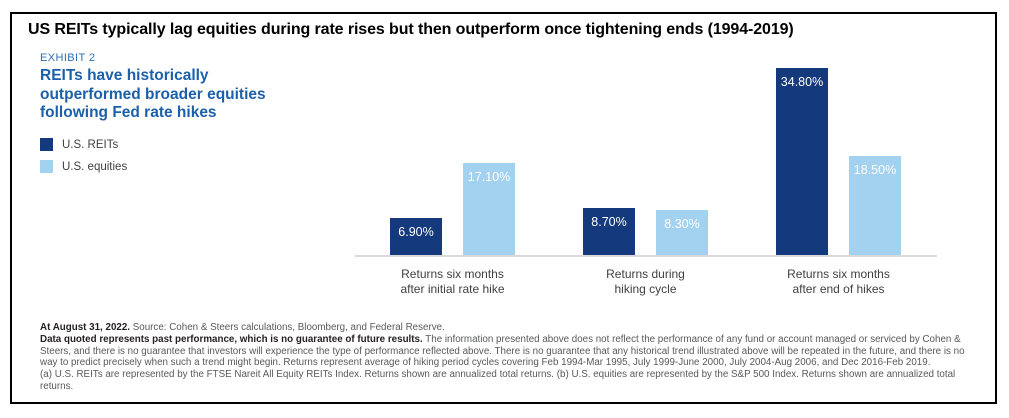 This screenshot has width=1009, height=418. Describe the element at coordinates (95, 166) in the screenshot. I see `legend-label: U.S. equities` at that location.